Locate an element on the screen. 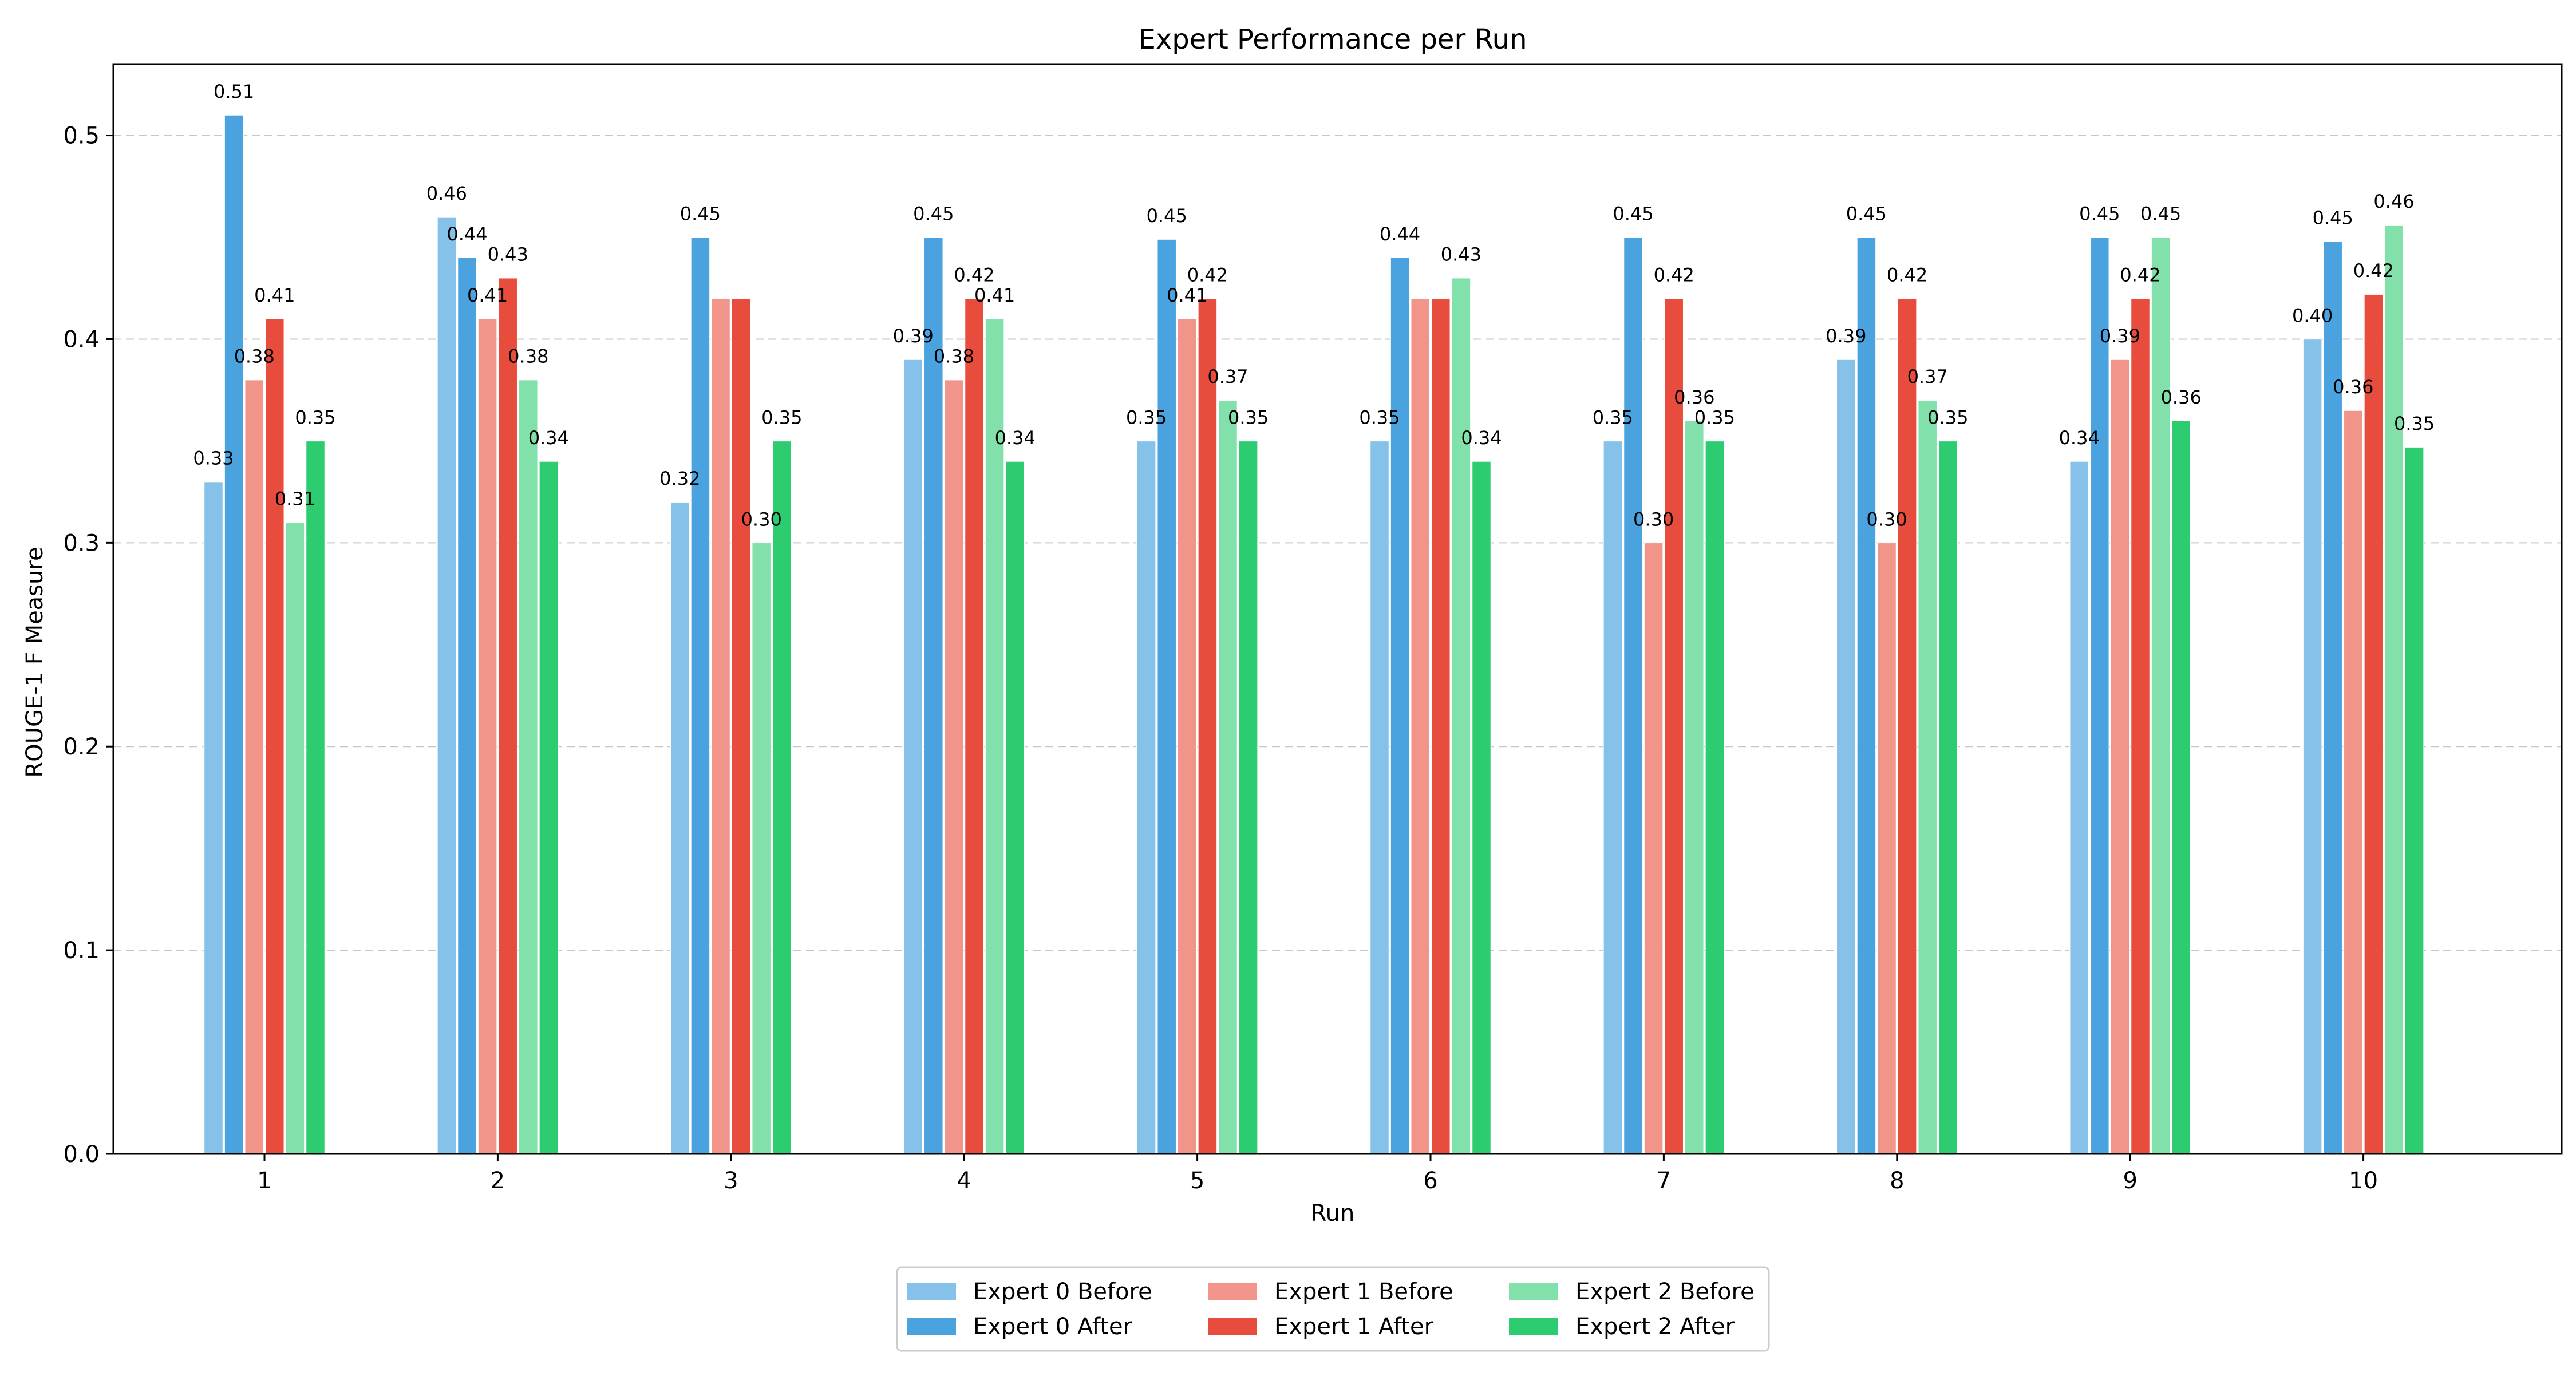  y-tick-label: 0.4 is located at coordinates (81, 340).